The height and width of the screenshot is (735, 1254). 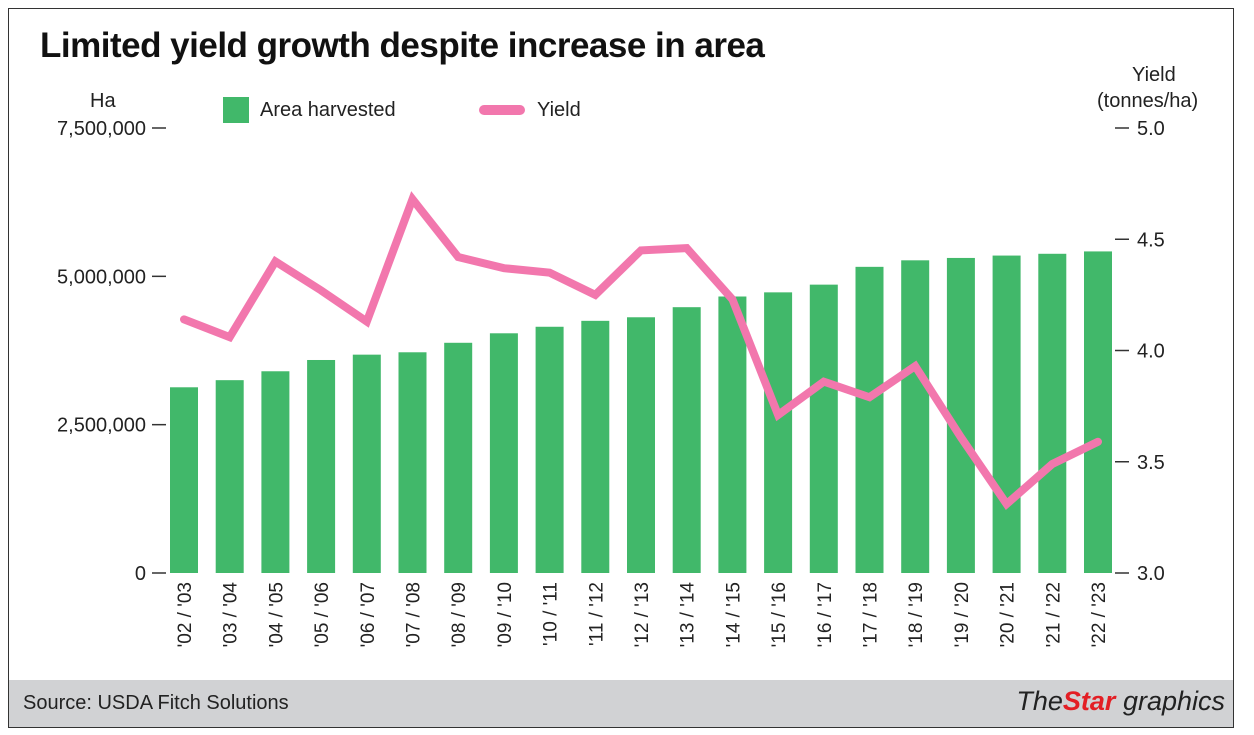 I want to click on right-tick-label: 3.0, so click(x=1151, y=574).